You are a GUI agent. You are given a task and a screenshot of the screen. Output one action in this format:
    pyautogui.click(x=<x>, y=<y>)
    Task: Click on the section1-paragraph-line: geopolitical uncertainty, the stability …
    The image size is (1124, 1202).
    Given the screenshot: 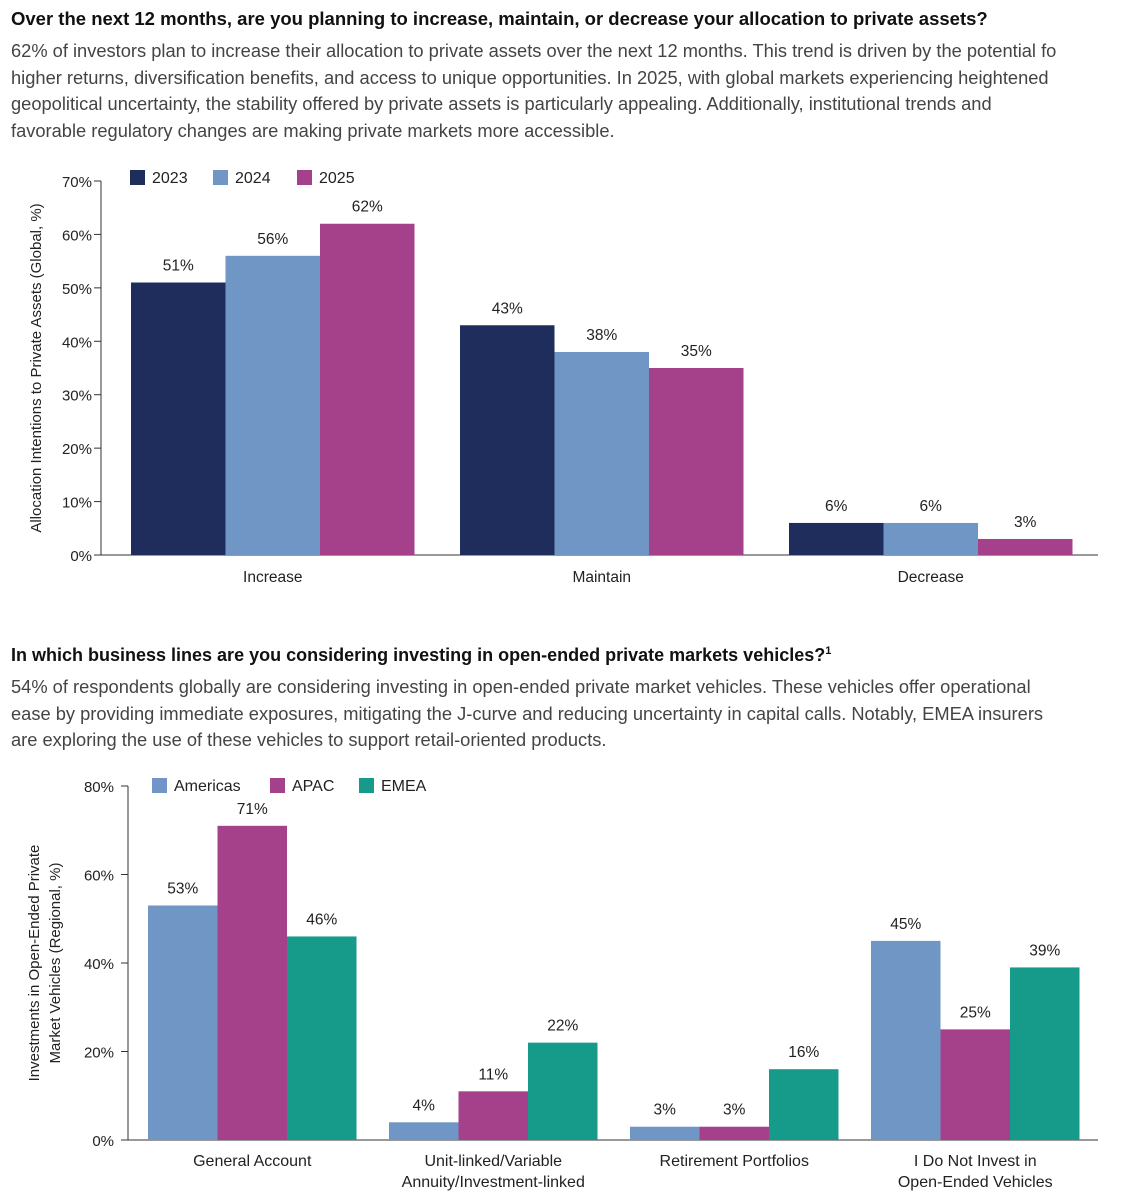 What is the action you would take?
    pyautogui.click(x=501, y=103)
    